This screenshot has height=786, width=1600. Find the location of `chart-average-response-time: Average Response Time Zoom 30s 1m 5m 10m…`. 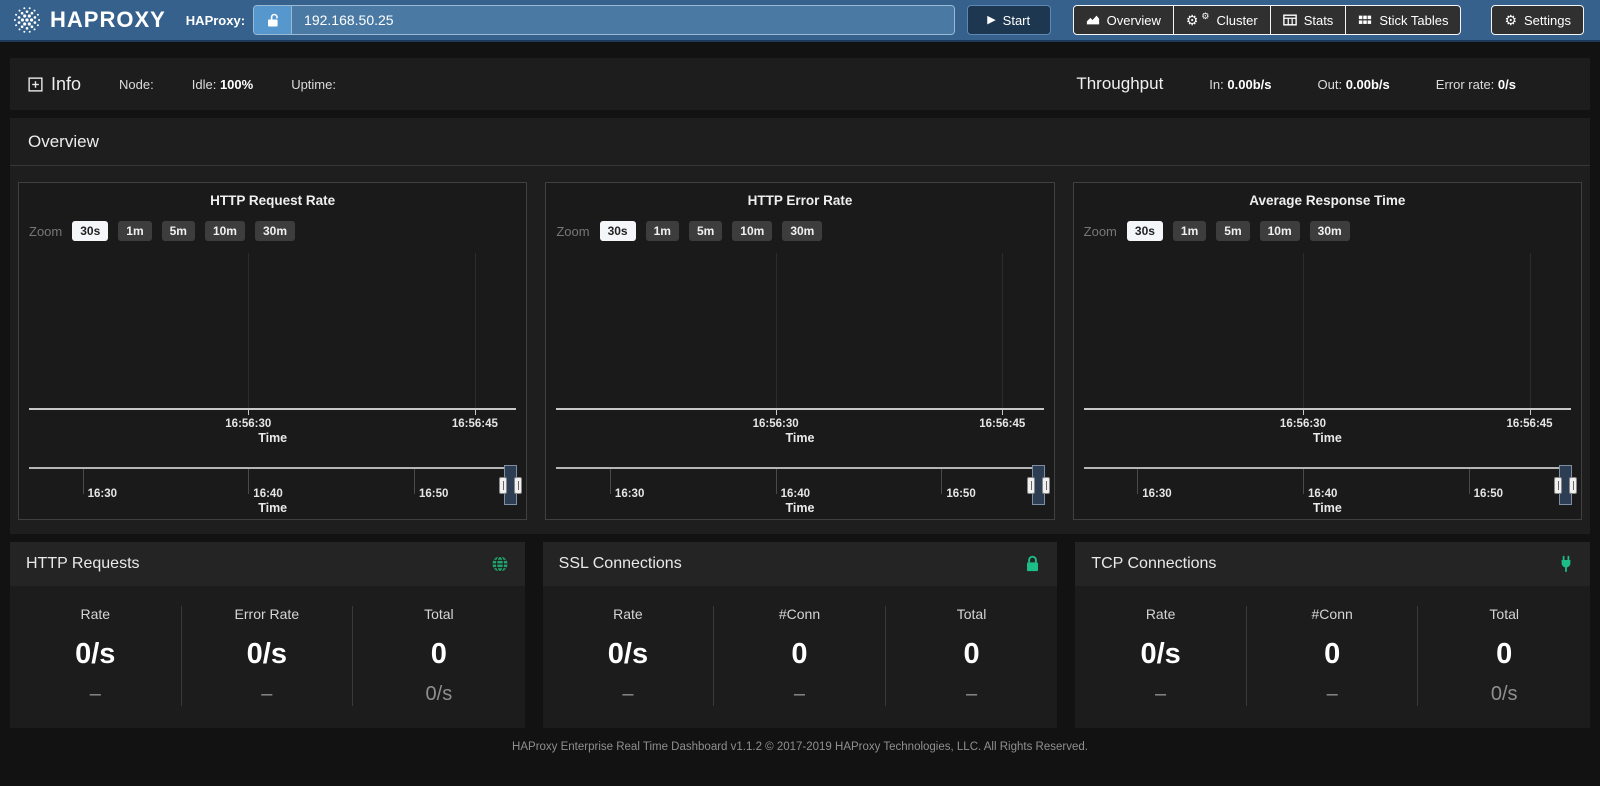

chart-average-response-time: Average Response Time Zoom 30s 1m 5m 10m… is located at coordinates (1327, 351).